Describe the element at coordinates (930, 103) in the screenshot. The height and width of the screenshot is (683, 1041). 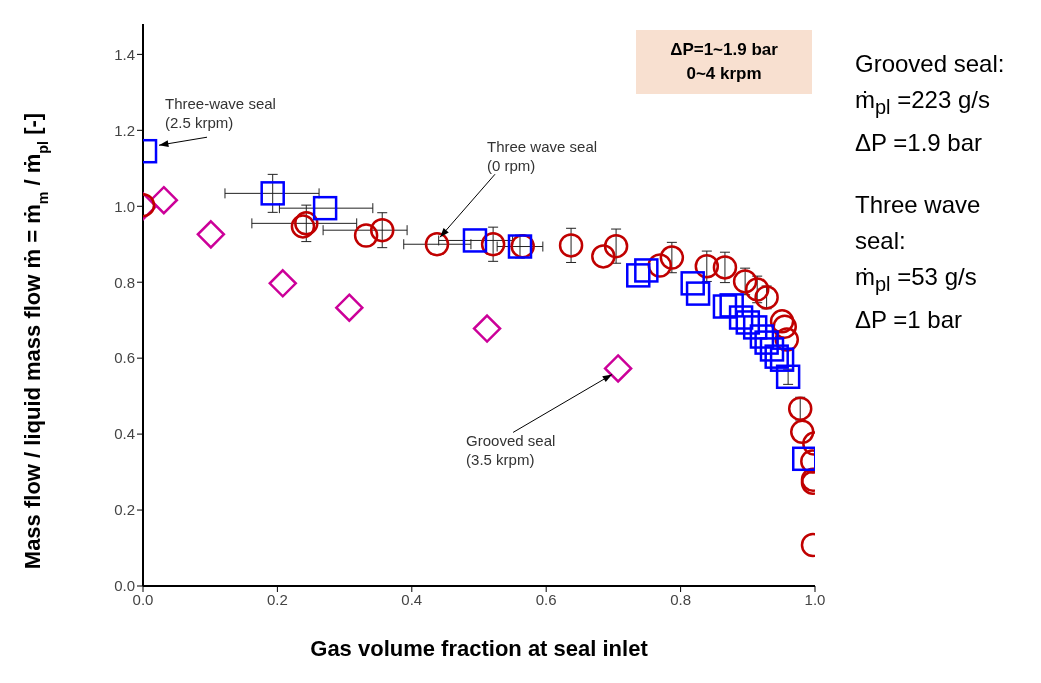
I see `text: Grooved seal: ṁ$_{pl}$ =223 g/s ΔP =1.9 bar` at that location.